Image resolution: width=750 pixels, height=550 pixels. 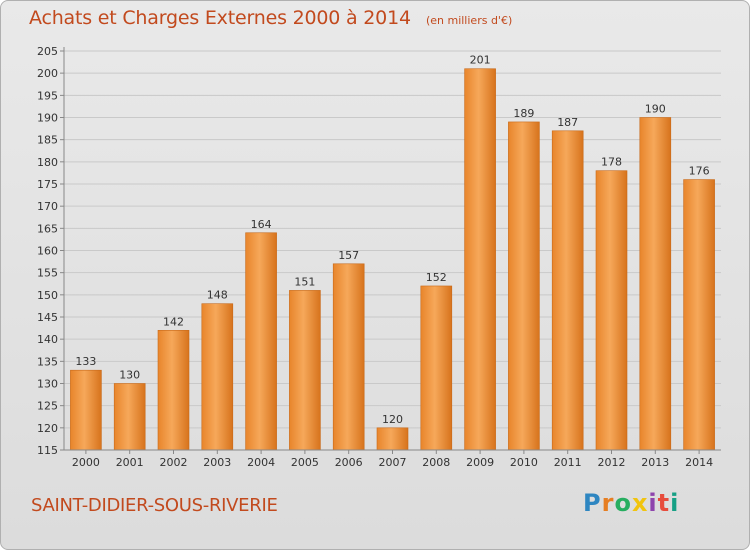 I want to click on bar-2014, so click(x=699, y=315).